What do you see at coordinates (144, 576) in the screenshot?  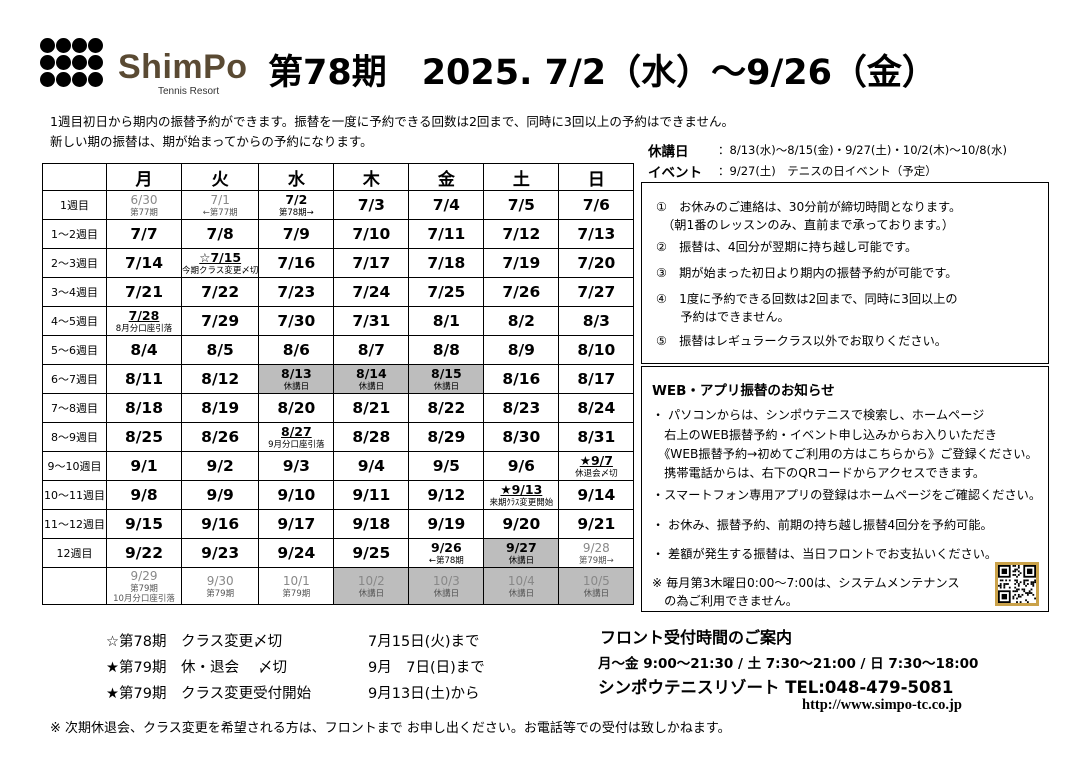 I see `day-date: 9/29` at bounding box center [144, 576].